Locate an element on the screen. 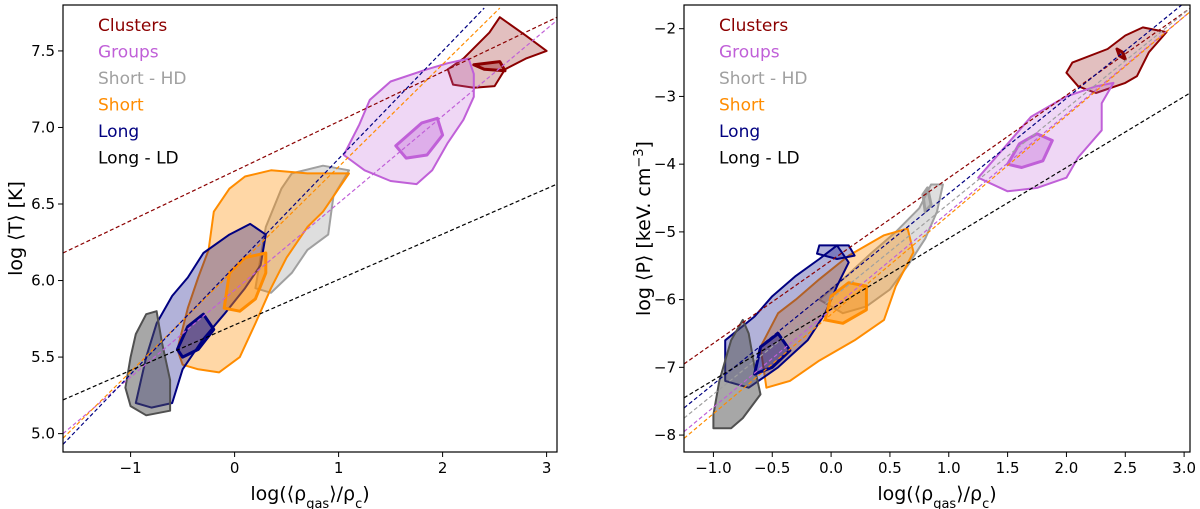 This screenshot has width=1200, height=509. x-tick-label: 0 is located at coordinates (235, 468).